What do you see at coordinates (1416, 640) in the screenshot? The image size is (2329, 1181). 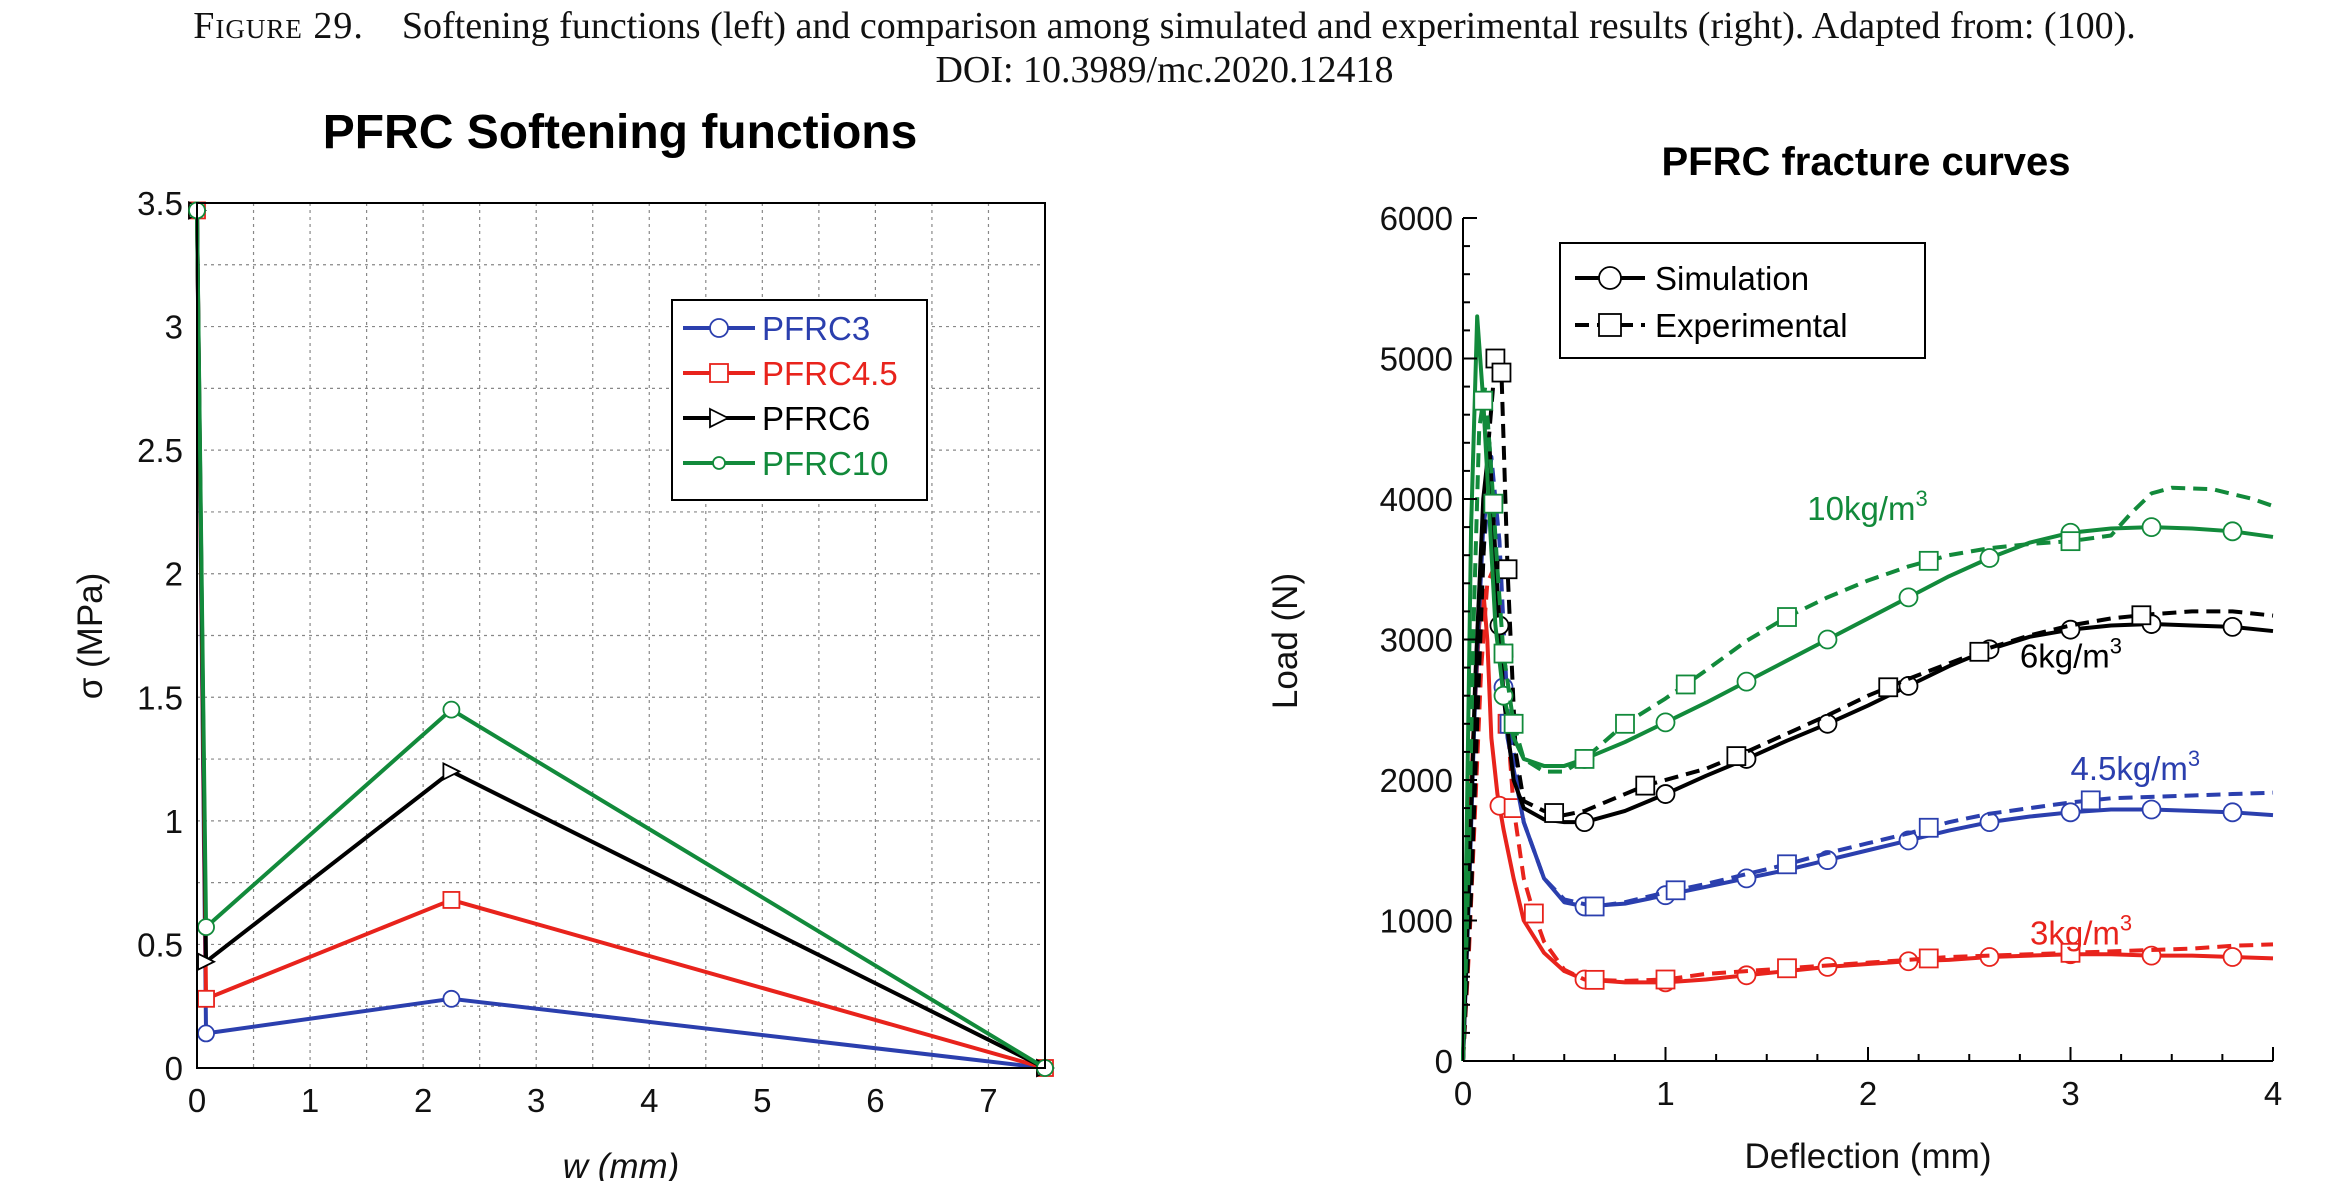 I see `y-tick-label: 3000` at bounding box center [1416, 640].